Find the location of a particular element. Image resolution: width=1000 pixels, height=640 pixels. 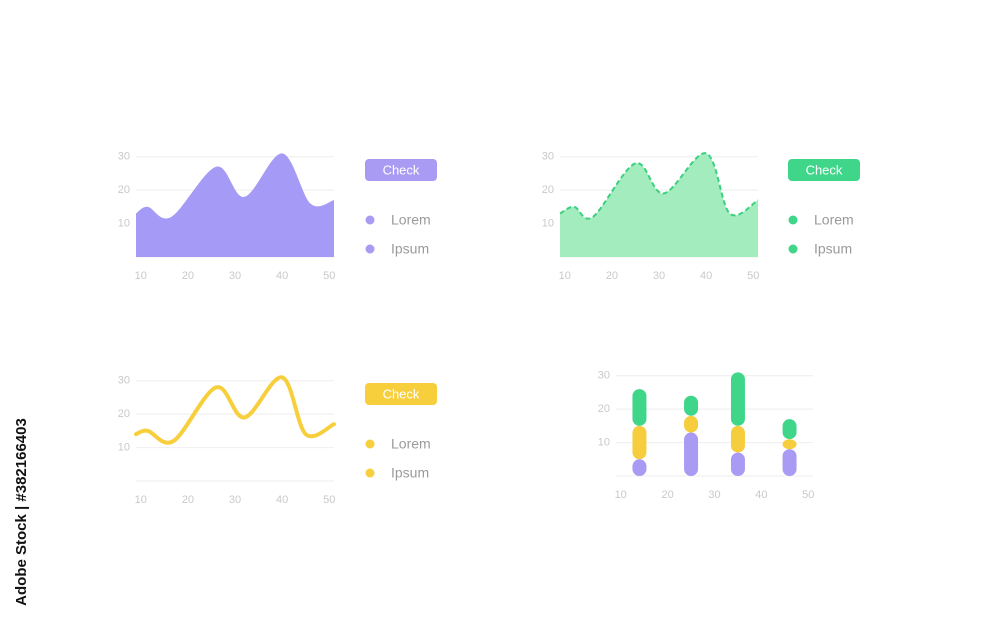

stock-label: Adobe Stock | #382166403 is located at coordinates (21, 512).